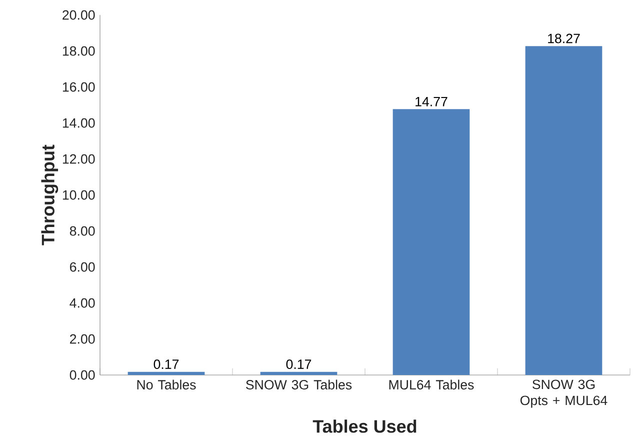  I want to click on y-tick-label: 8.00, so click(82, 231).